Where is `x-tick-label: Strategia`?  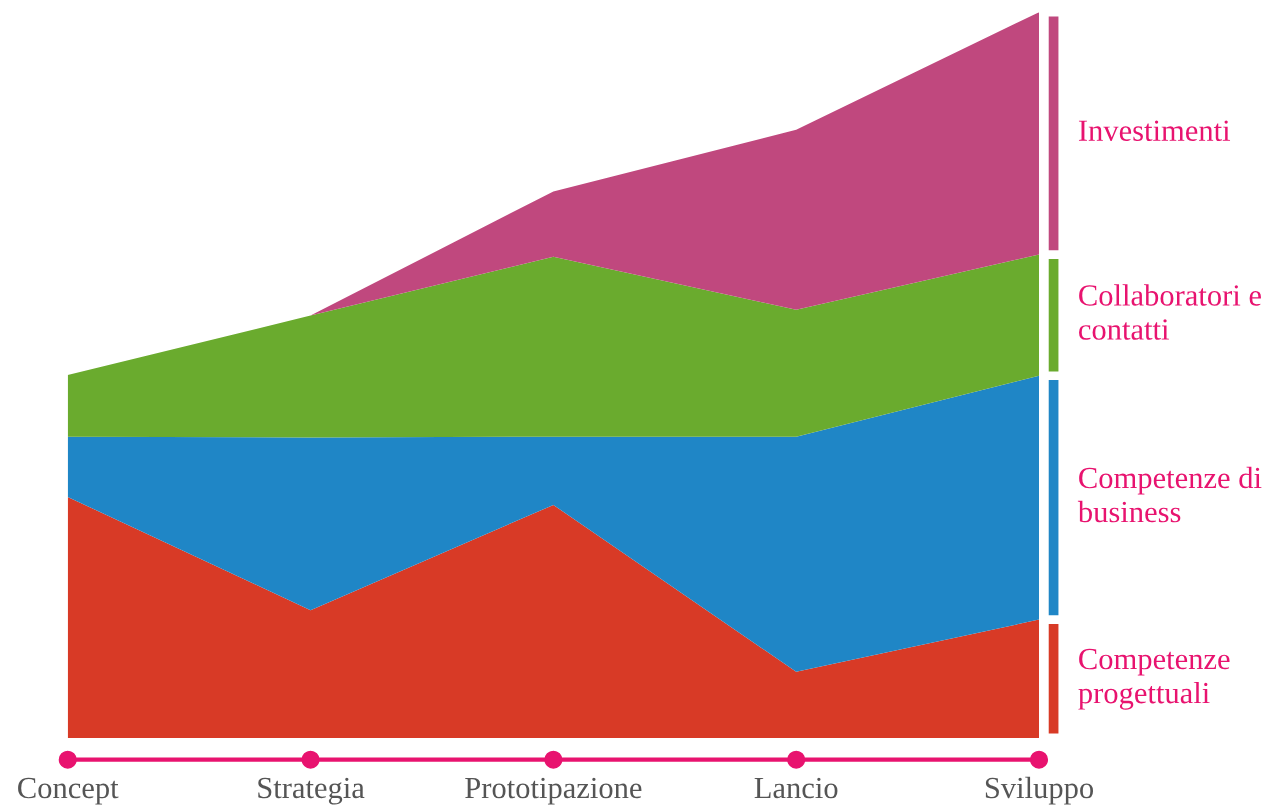
x-tick-label: Strategia is located at coordinates (311, 791).